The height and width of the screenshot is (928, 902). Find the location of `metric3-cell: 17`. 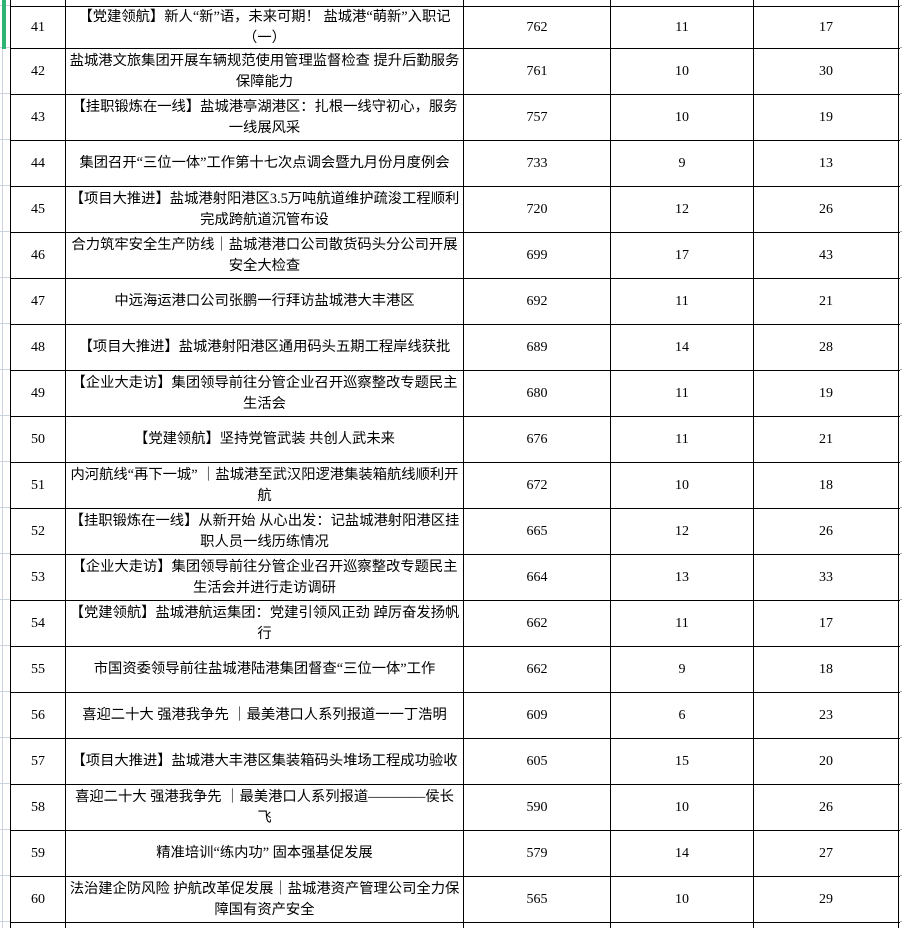

metric3-cell: 17 is located at coordinates (826, 27).